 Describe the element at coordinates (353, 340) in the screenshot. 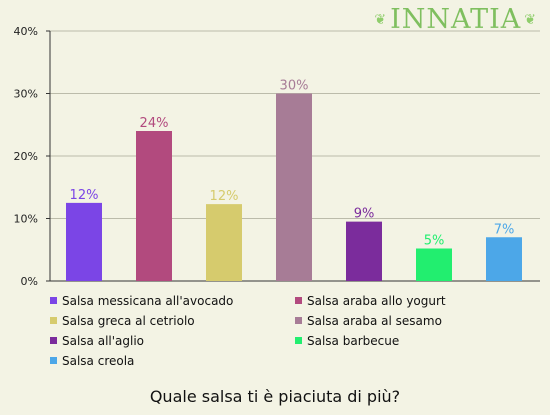

I see `legend-label: Salsa barbecue` at that location.